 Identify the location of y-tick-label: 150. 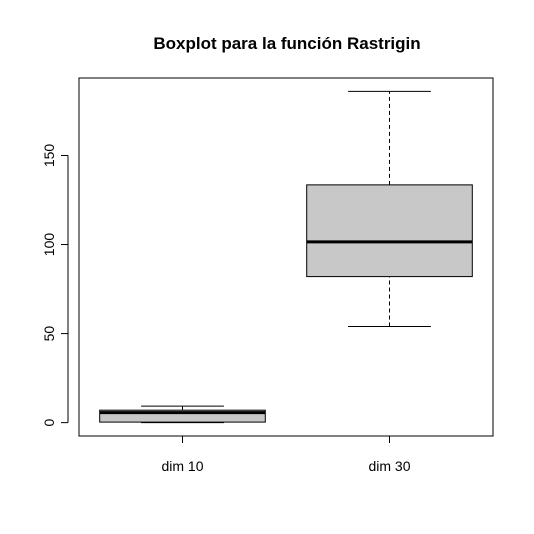
(49, 156).